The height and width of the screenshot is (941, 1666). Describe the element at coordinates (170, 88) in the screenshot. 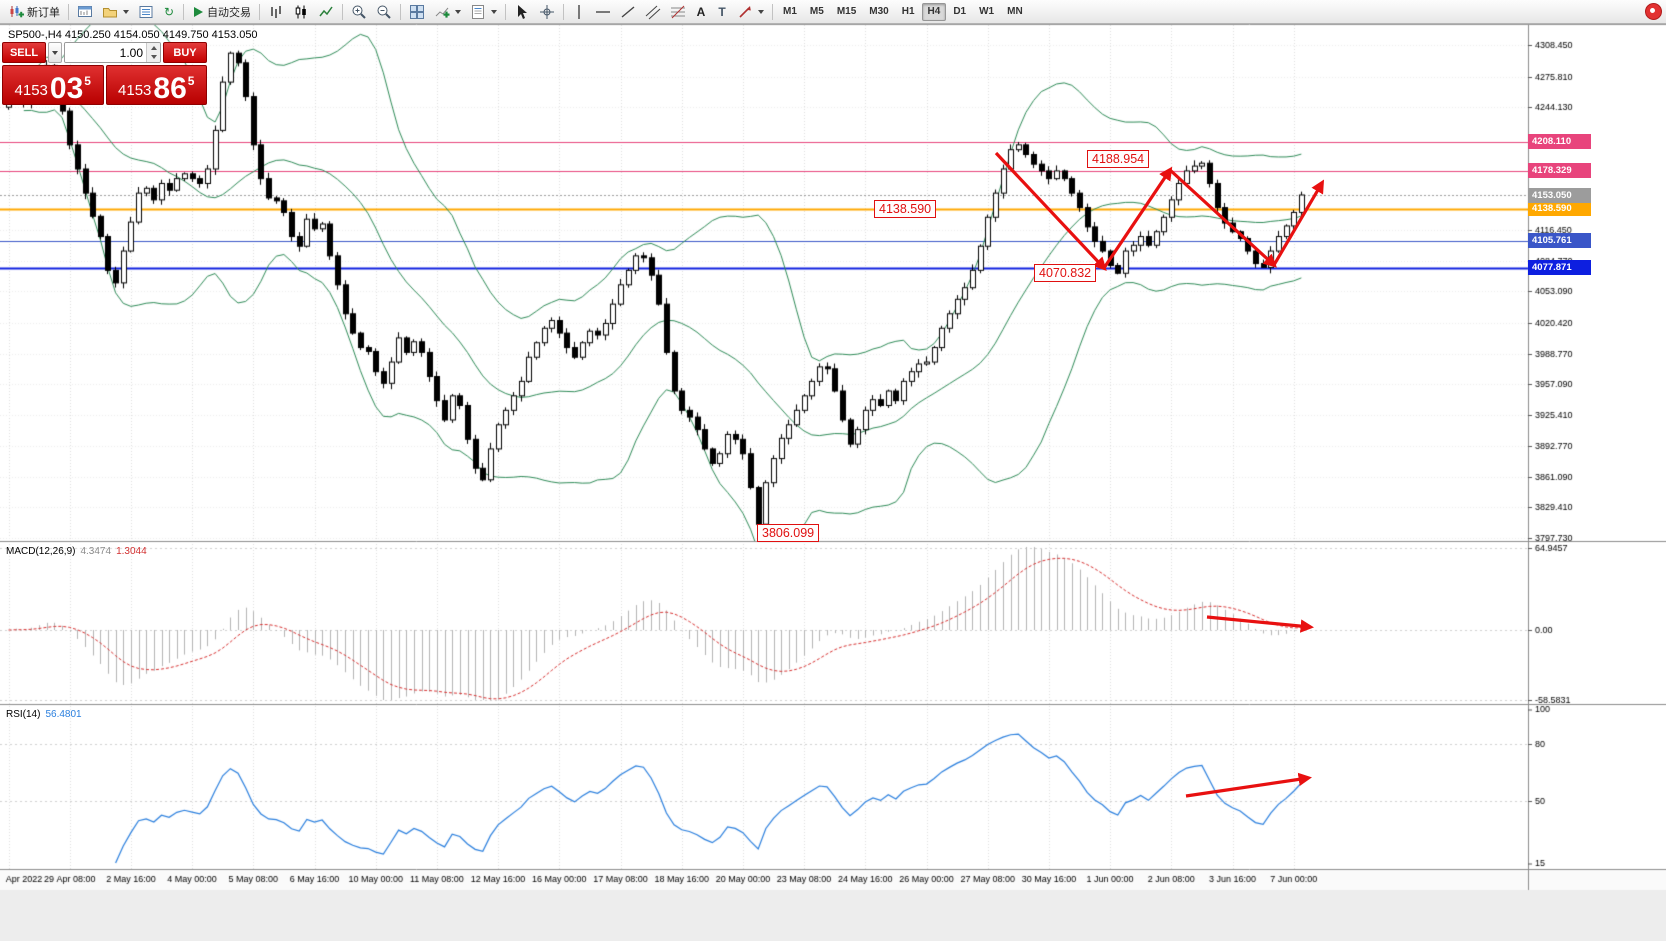

I see `buy-price-pips: 86` at that location.